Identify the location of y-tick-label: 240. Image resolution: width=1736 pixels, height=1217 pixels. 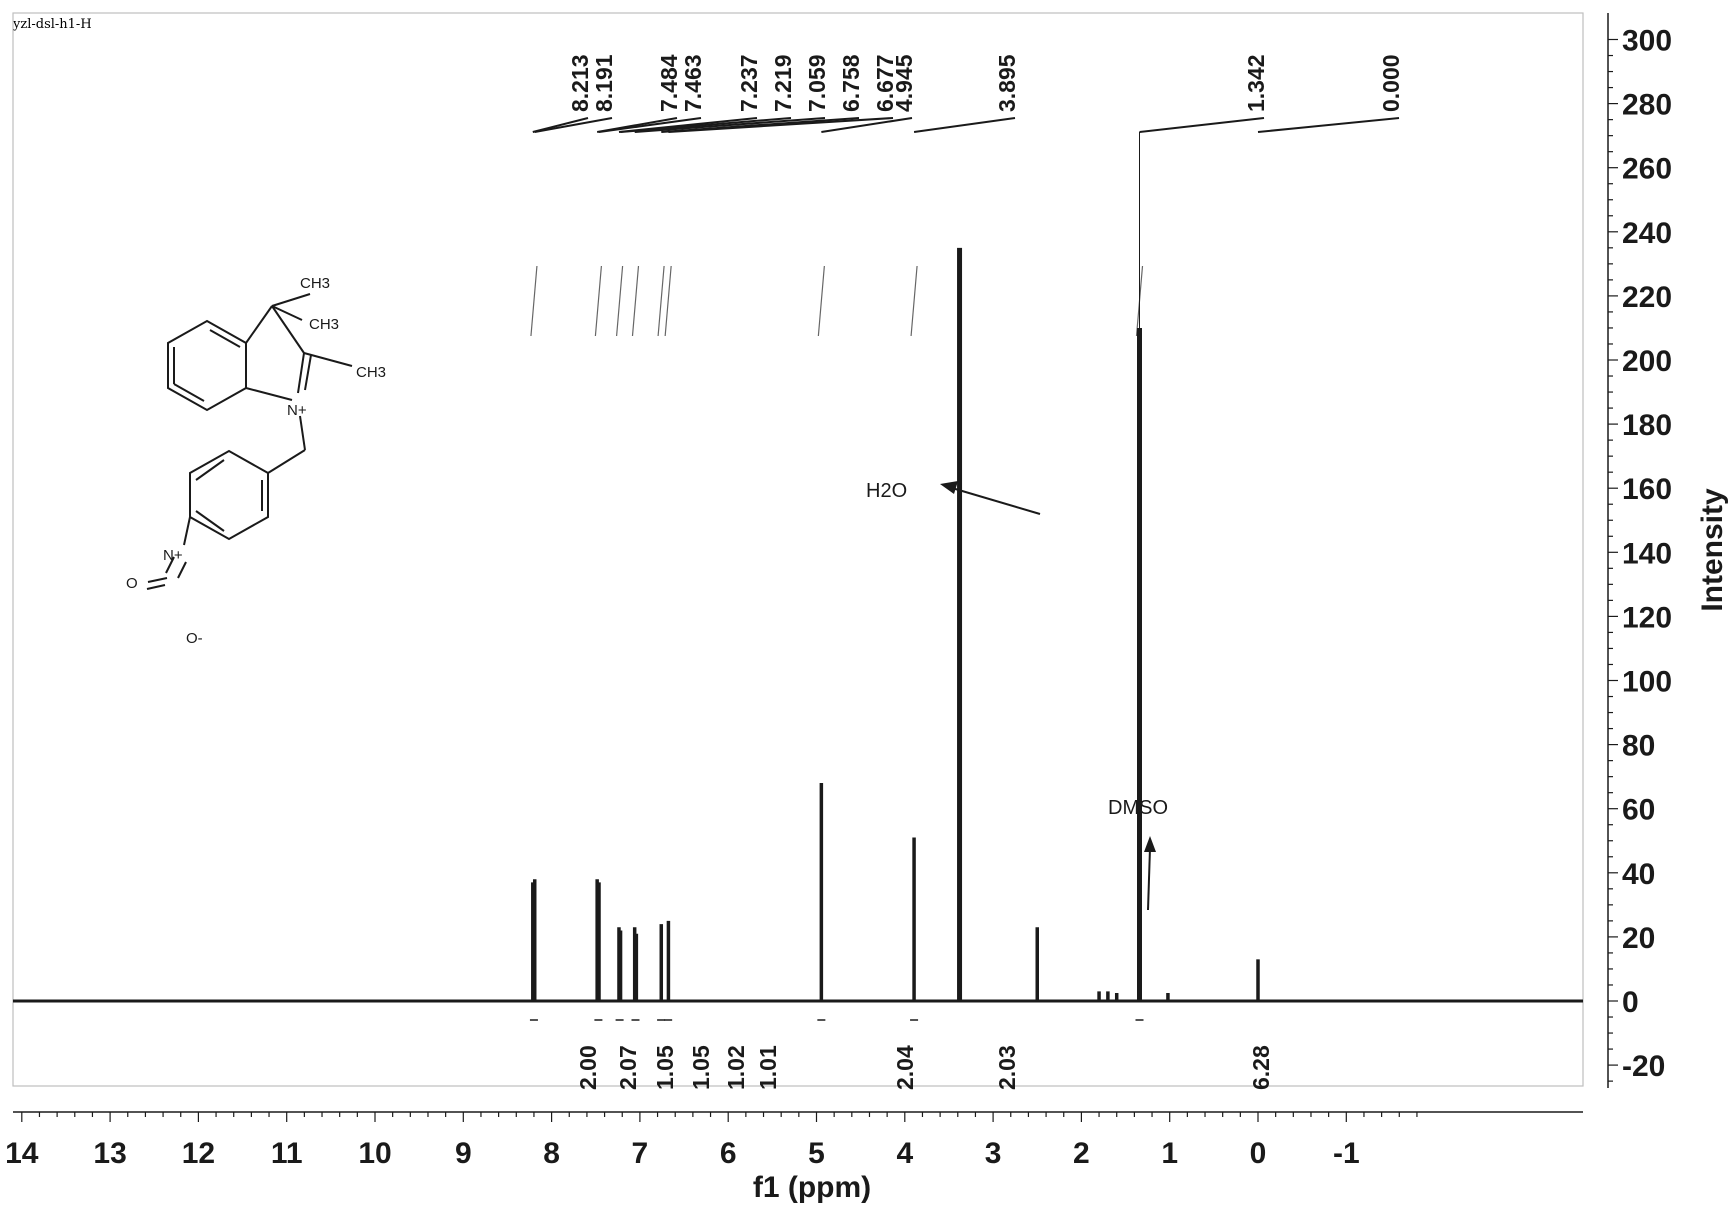
(1647, 233).